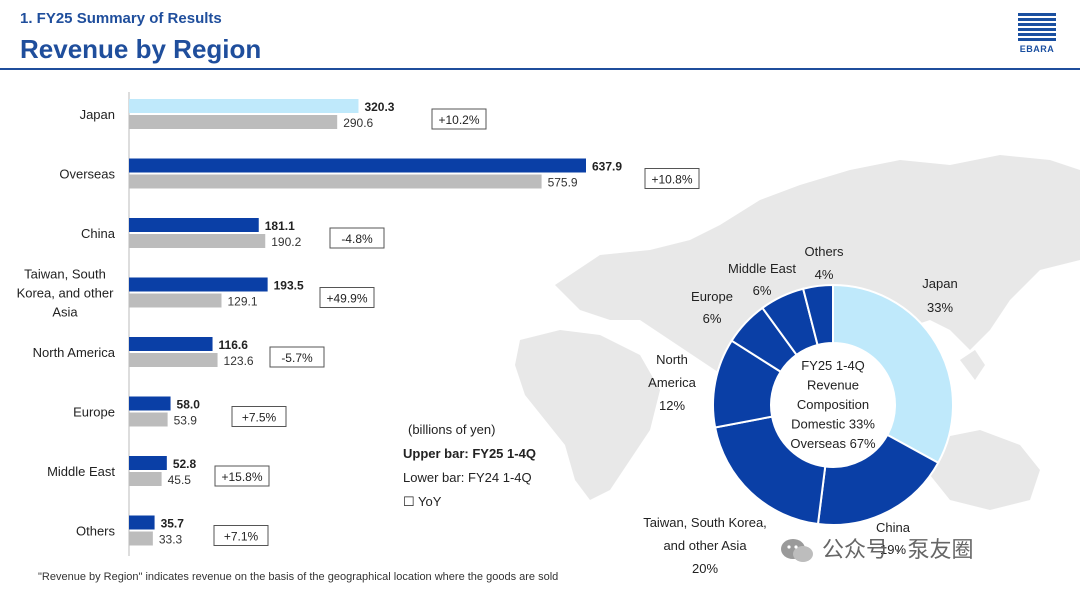  I want to click on category-label-1: Overseas, so click(87, 174).